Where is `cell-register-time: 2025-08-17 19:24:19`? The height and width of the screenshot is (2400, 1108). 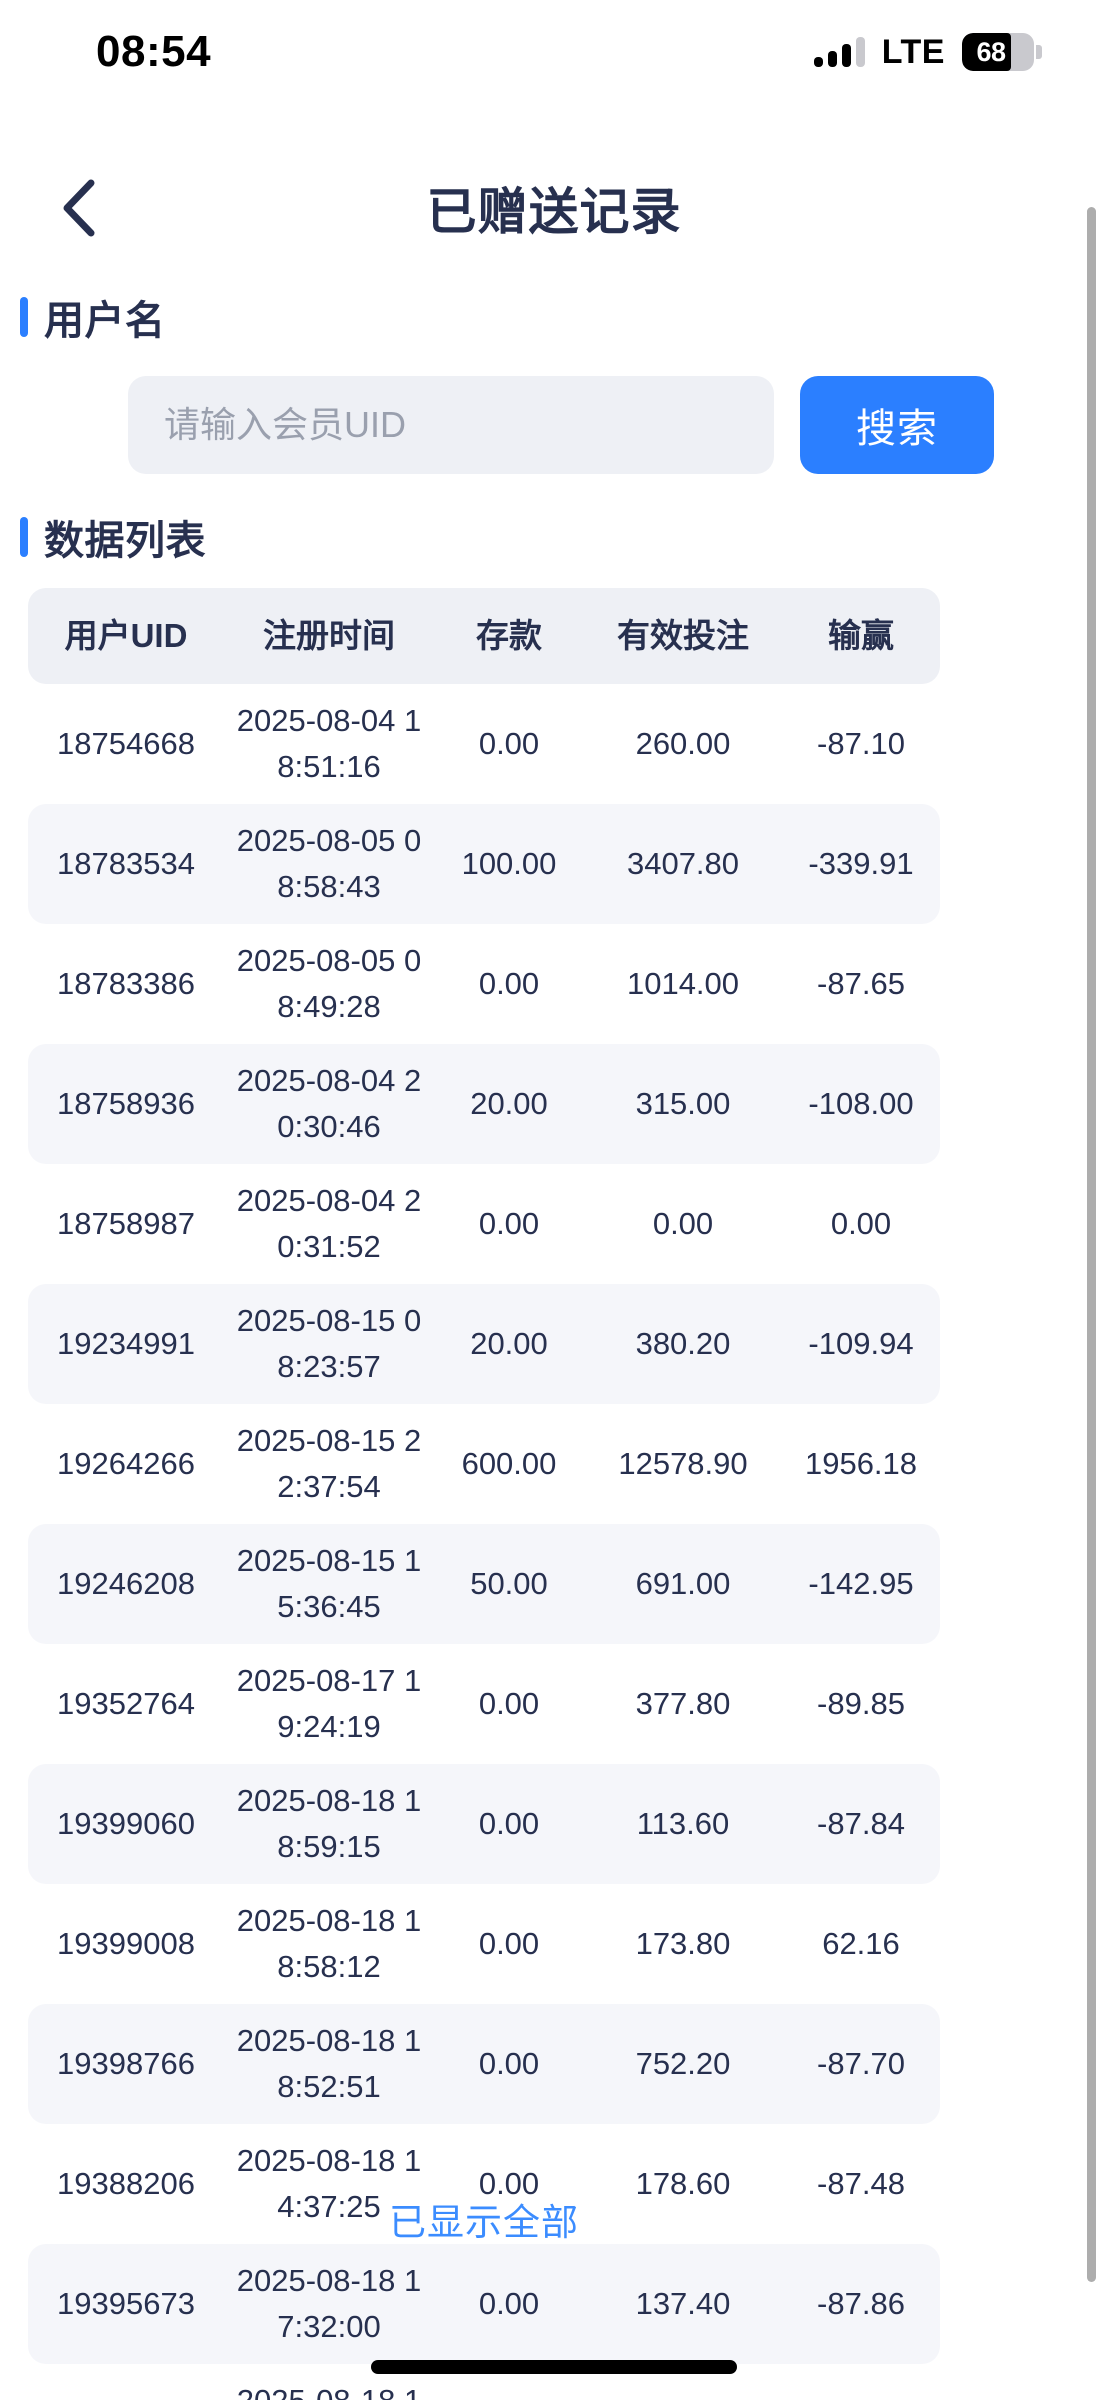
cell-register-time: 2025-08-17 19:24:19 is located at coordinates (329, 1703).